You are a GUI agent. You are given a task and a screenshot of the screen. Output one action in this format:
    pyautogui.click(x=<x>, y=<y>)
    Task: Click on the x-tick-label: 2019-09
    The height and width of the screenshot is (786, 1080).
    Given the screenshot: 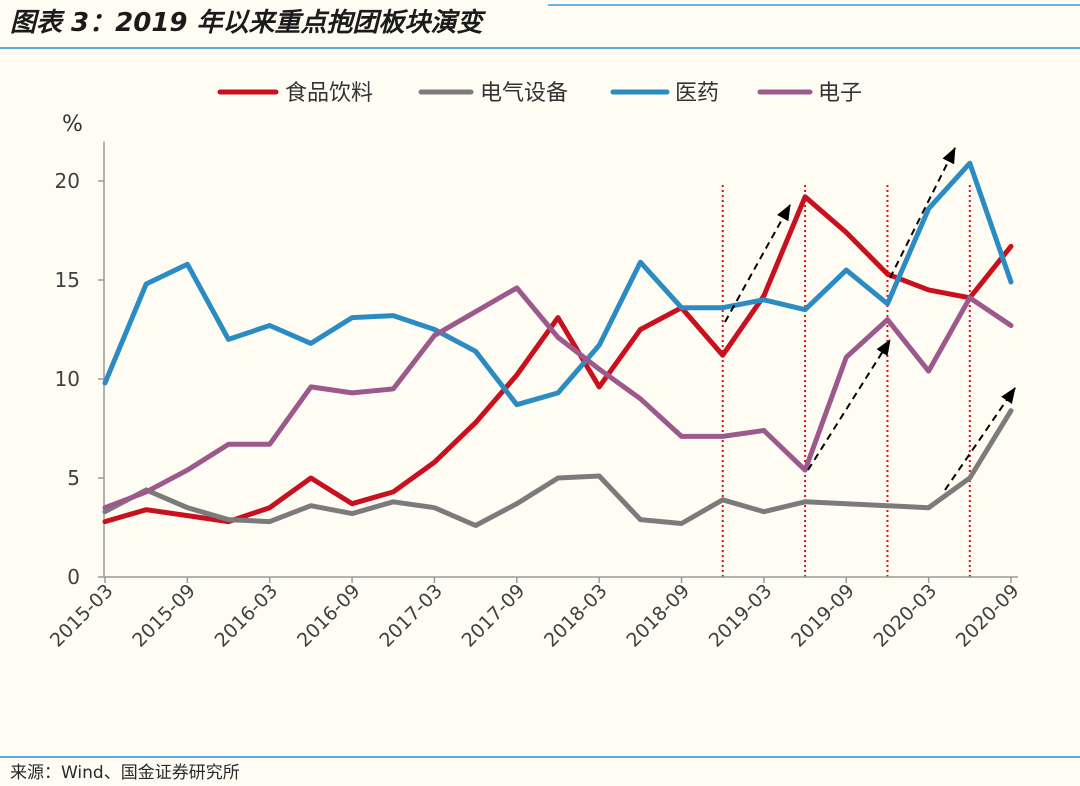 What is the action you would take?
    pyautogui.click(x=823, y=616)
    